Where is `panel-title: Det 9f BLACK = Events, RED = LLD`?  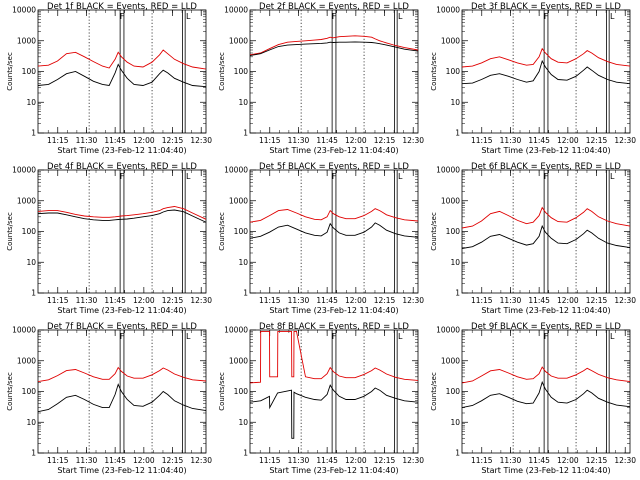
panel-title: Det 9f BLACK = Events, RED = LLD is located at coordinates (546, 327).